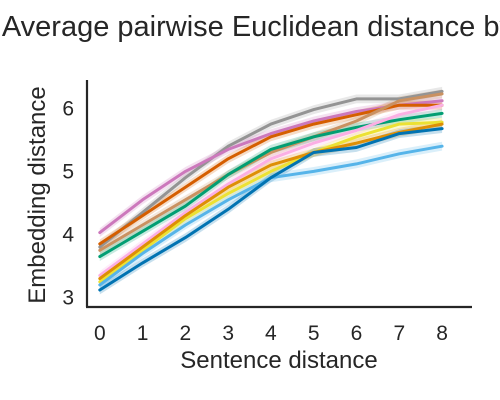 The image size is (500, 400). I want to click on x-axis-ticks: 0 1 2 3 4 5 6 7 8, so click(271, 333).